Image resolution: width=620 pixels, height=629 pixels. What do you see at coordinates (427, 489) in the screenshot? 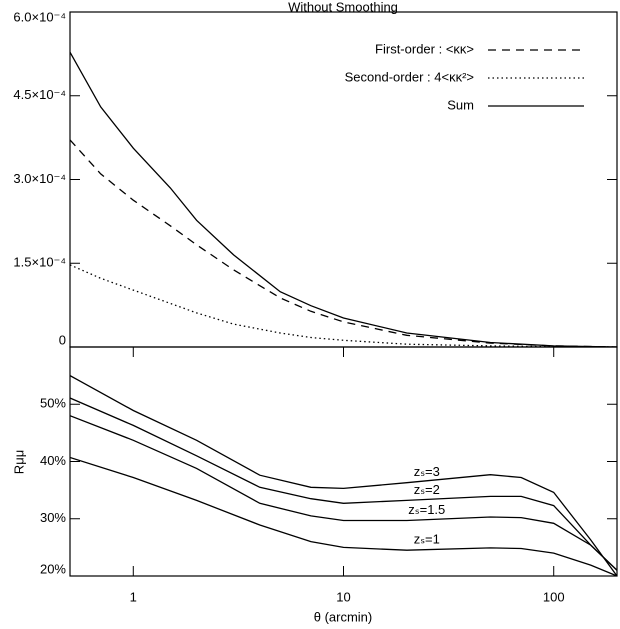
I see `series-label: zₛ=2` at bounding box center [427, 489].